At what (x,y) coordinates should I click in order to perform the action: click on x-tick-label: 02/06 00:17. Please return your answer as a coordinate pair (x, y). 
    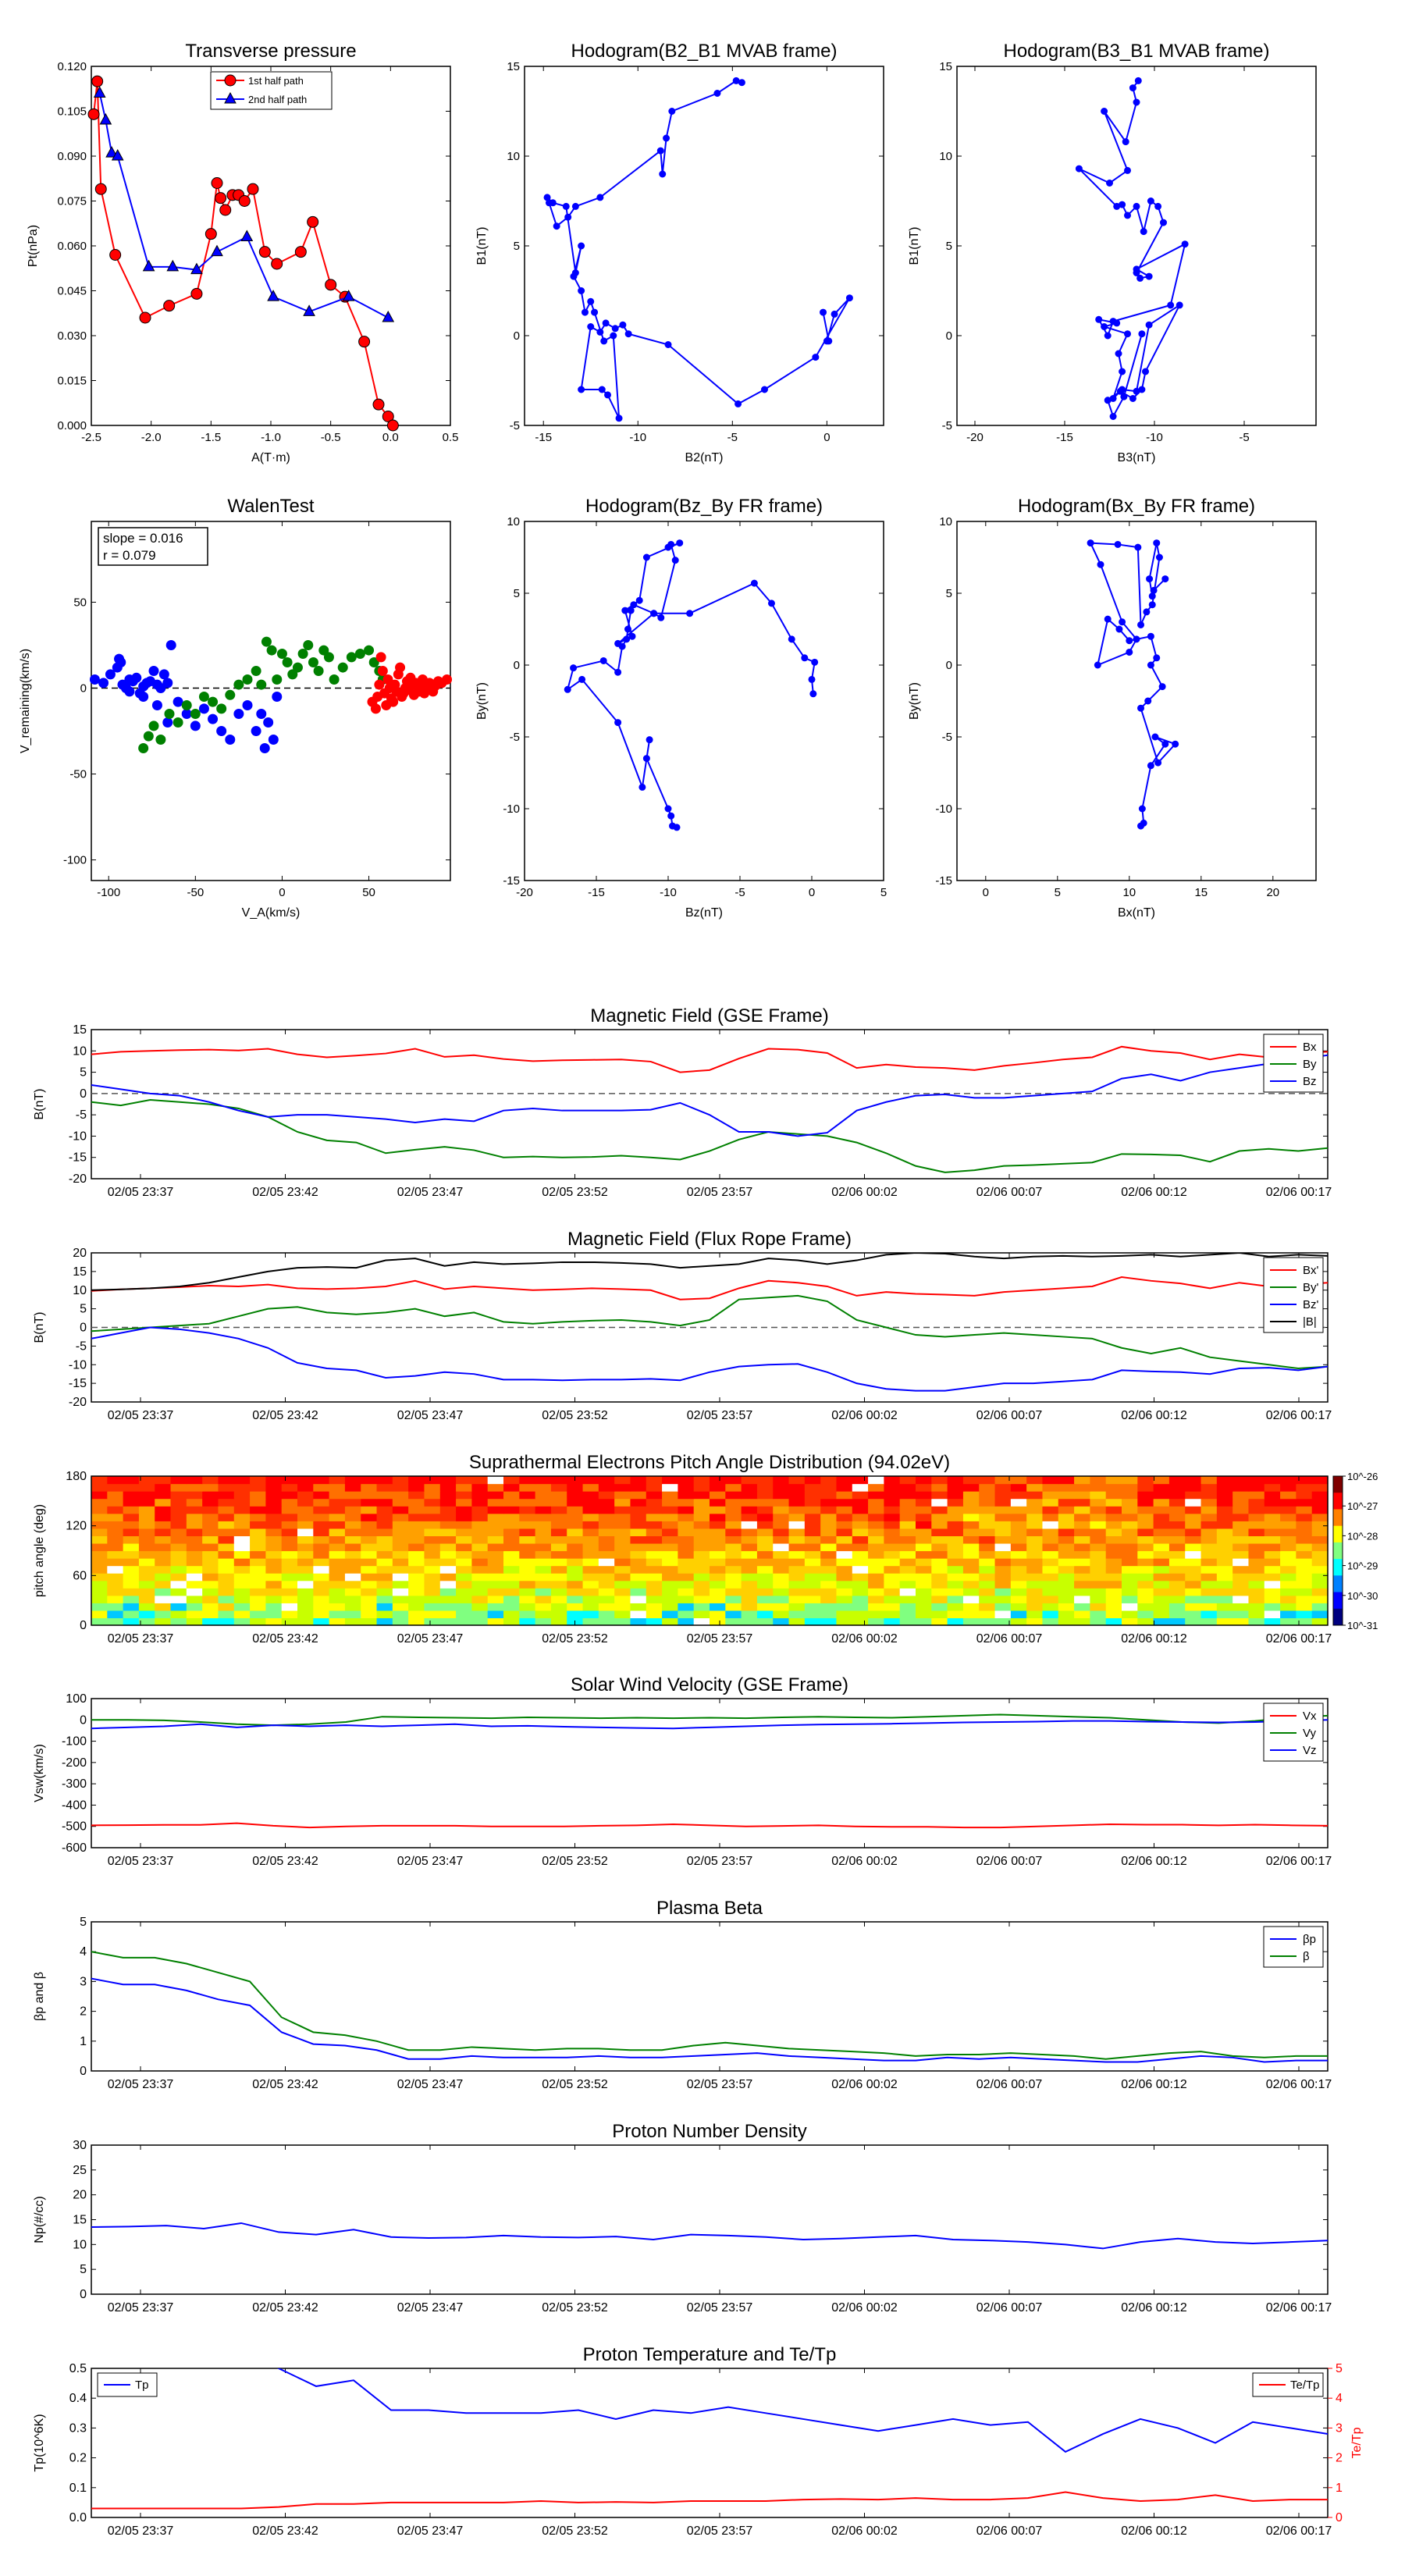
    Looking at the image, I should click on (1299, 1639).